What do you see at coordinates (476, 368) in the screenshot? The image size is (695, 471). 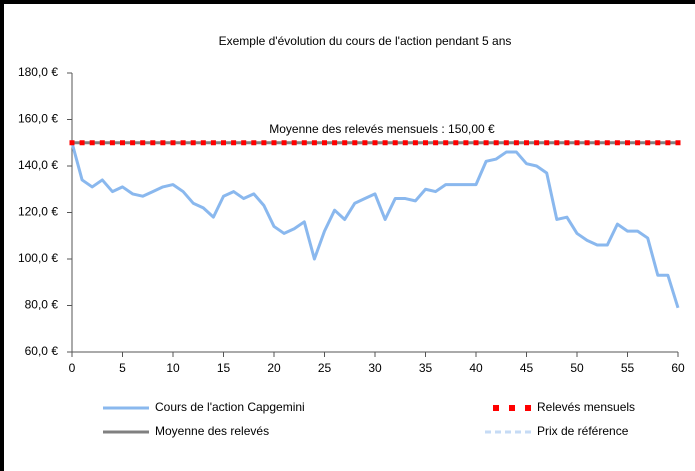 I see `x-tick-label: 40` at bounding box center [476, 368].